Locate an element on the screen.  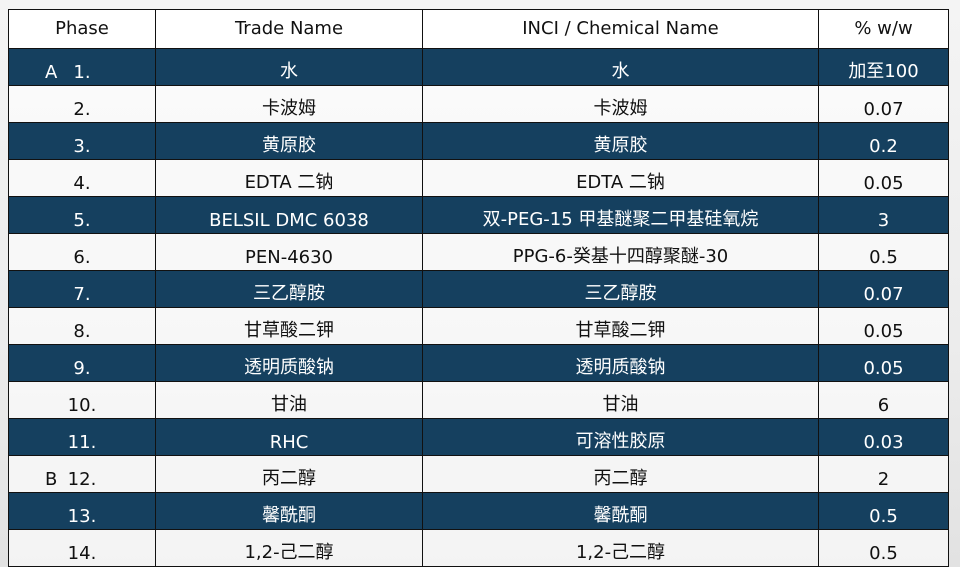
table-row: 7. 三乙醇胺 三乙醇胺 0.07 is located at coordinates (478, 289).